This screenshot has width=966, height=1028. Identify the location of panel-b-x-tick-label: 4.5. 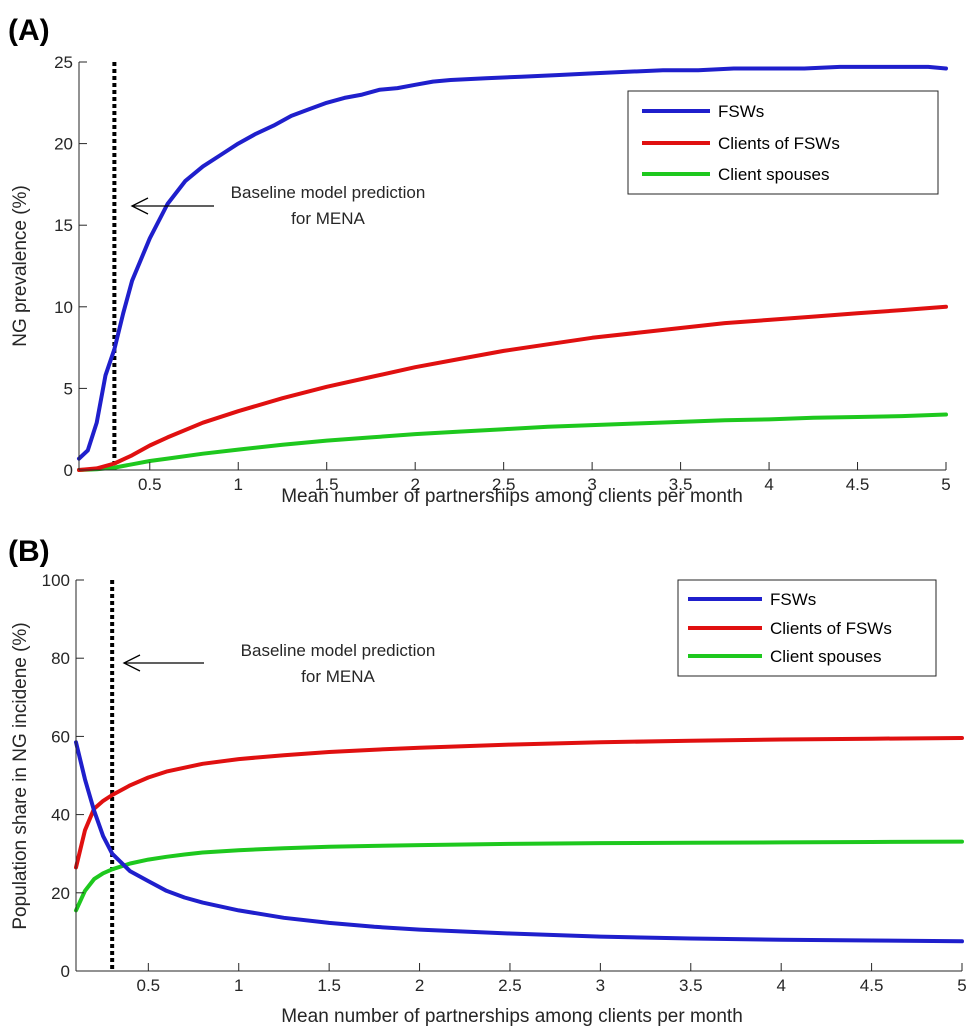
(872, 985).